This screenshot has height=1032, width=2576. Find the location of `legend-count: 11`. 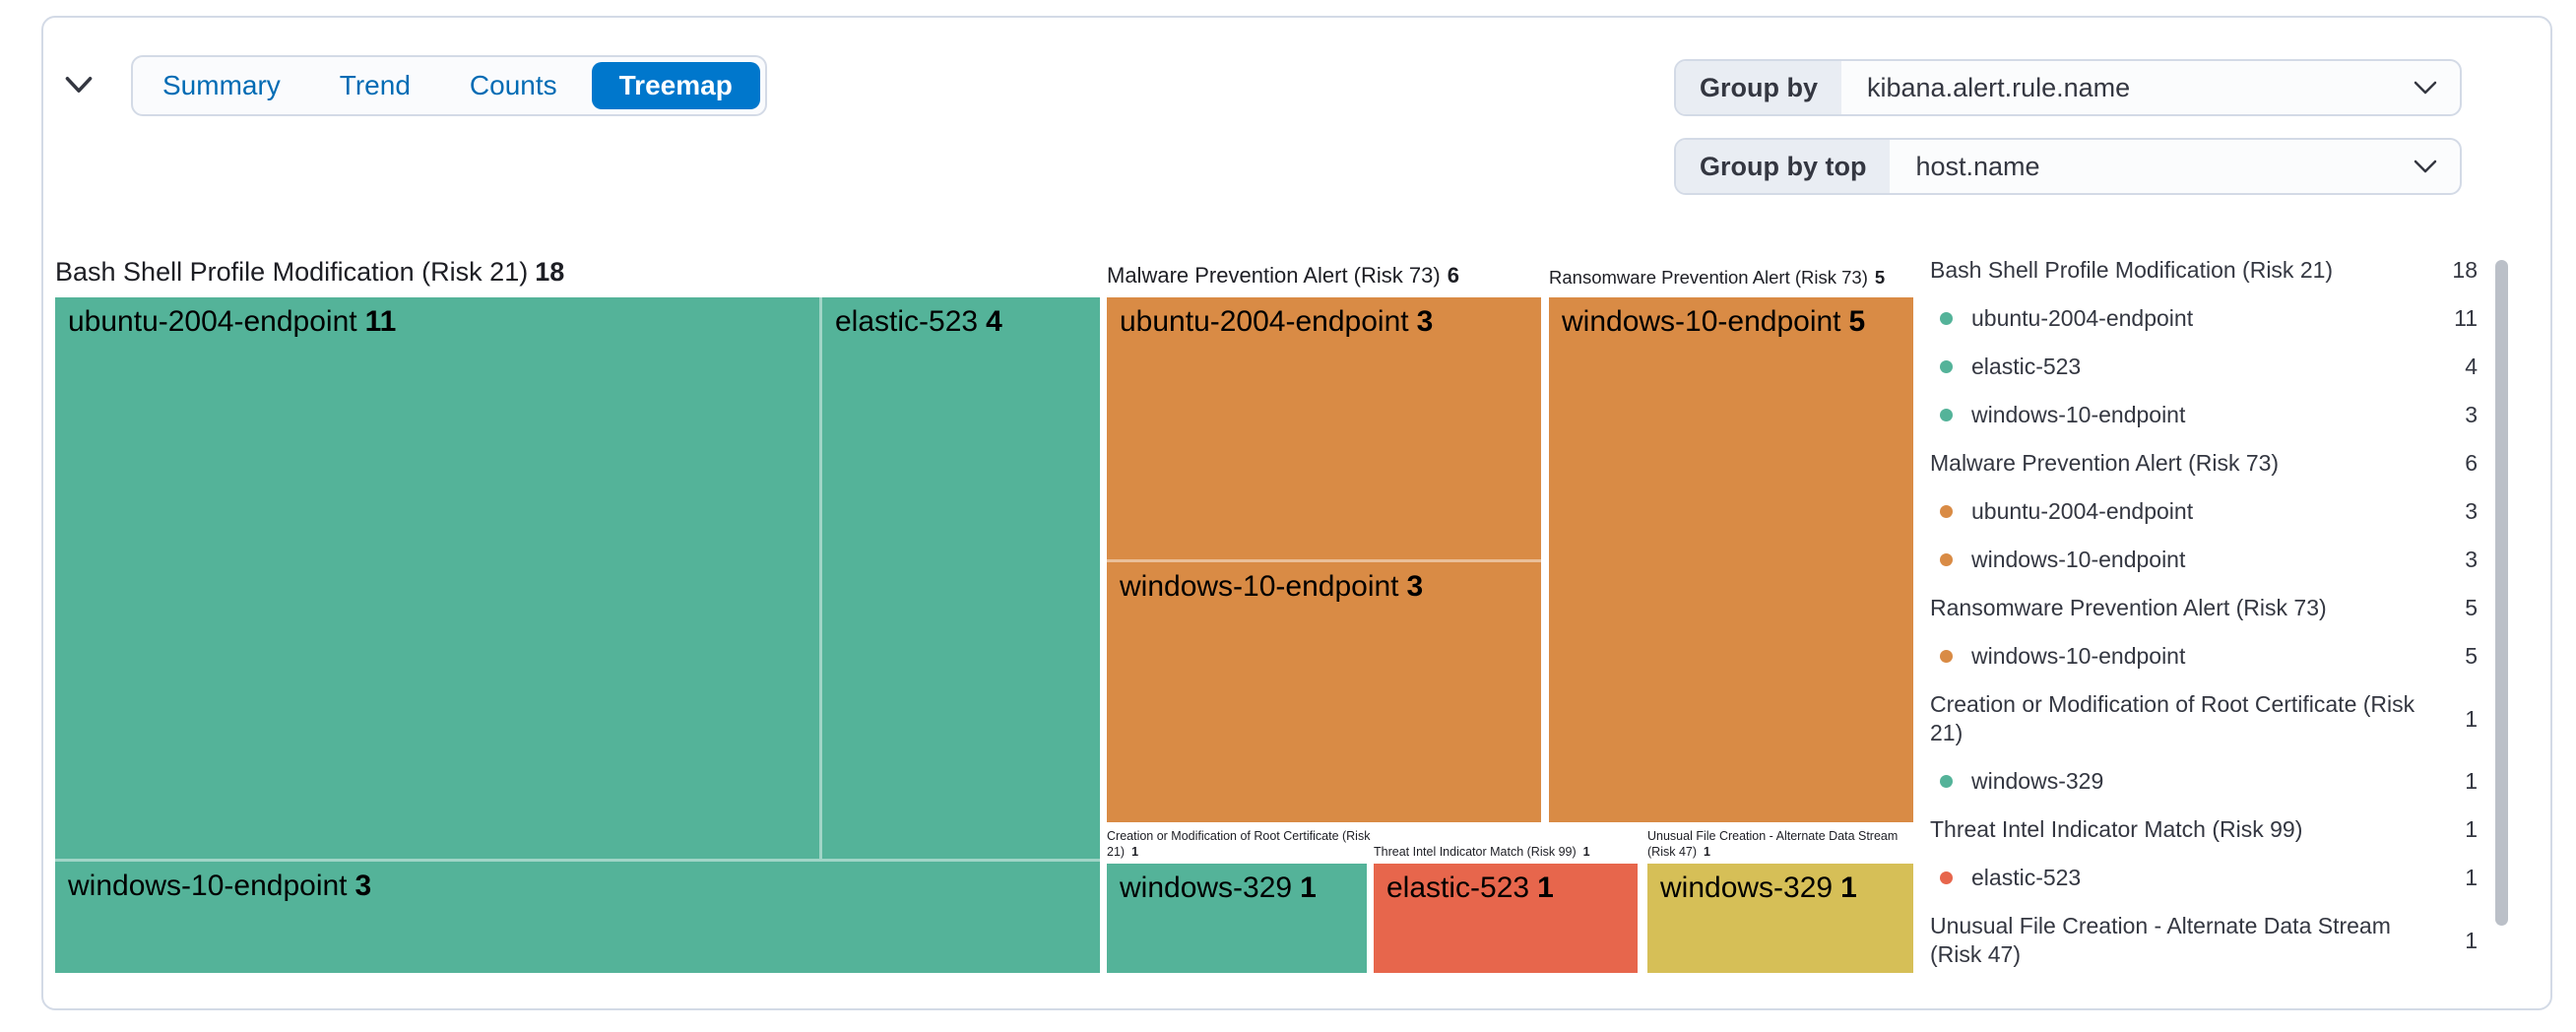

legend-count: 11 is located at coordinates (2466, 318).